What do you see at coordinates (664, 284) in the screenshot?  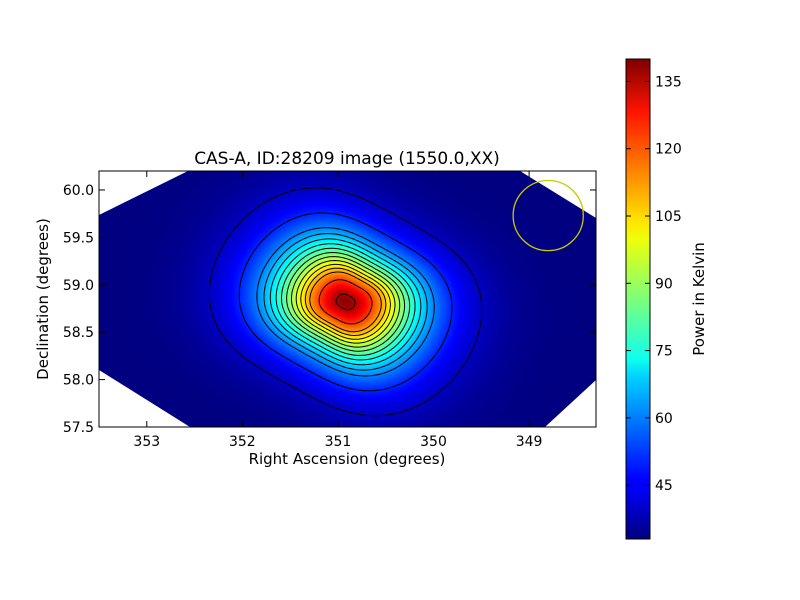 I see `colorbar-tick-label: 90` at bounding box center [664, 284].